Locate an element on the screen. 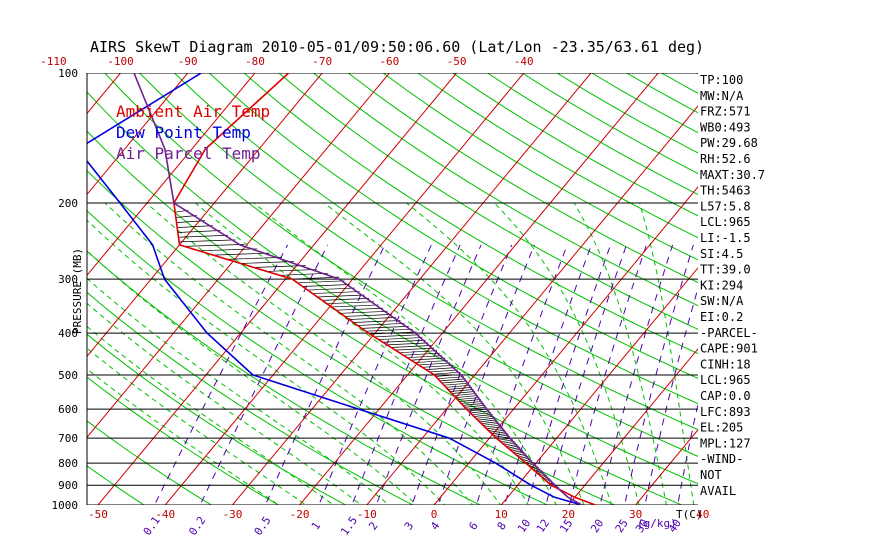 This screenshot has height=560, width=870. index-label: SW:N/A is located at coordinates (722, 301).